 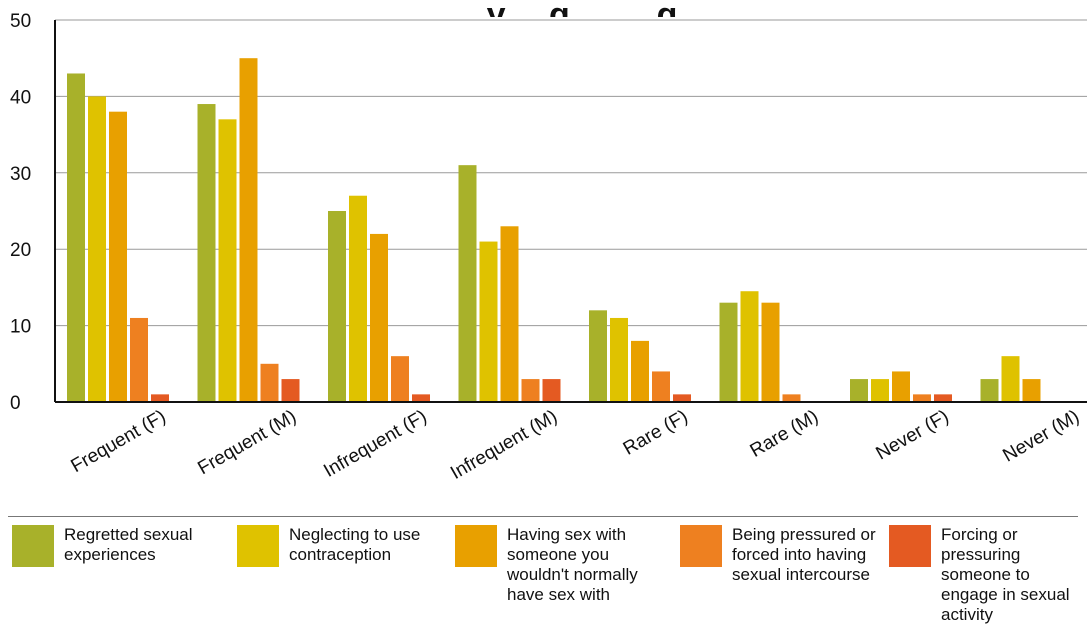 What do you see at coordinates (119, 441) in the screenshot?
I see `x-tick-label: Frequent (F)` at bounding box center [119, 441].